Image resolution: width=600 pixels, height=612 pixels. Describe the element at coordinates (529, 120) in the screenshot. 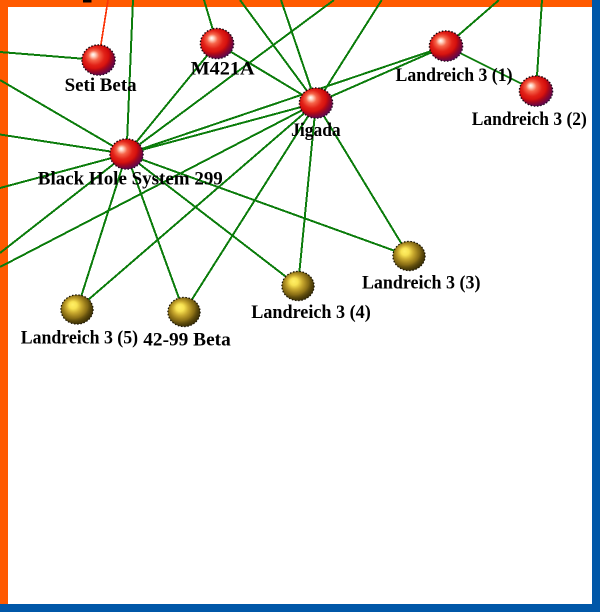

I see `svg-text: Landreich 3 (2)` at that location.